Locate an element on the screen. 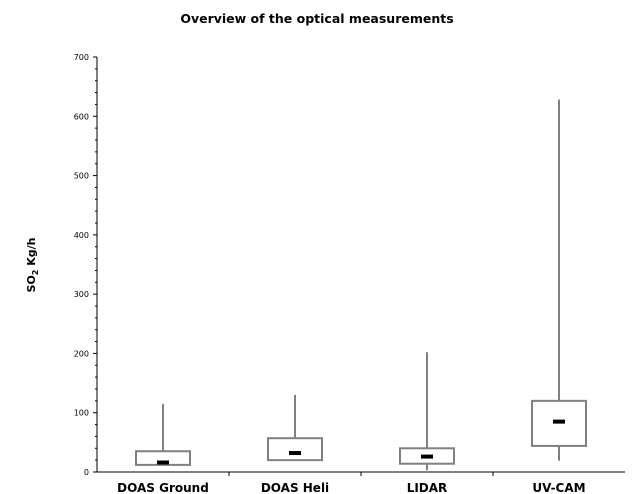 Image resolution: width=635 pixels, height=494 pixels. category-label: UV-CAM is located at coordinates (558, 487).